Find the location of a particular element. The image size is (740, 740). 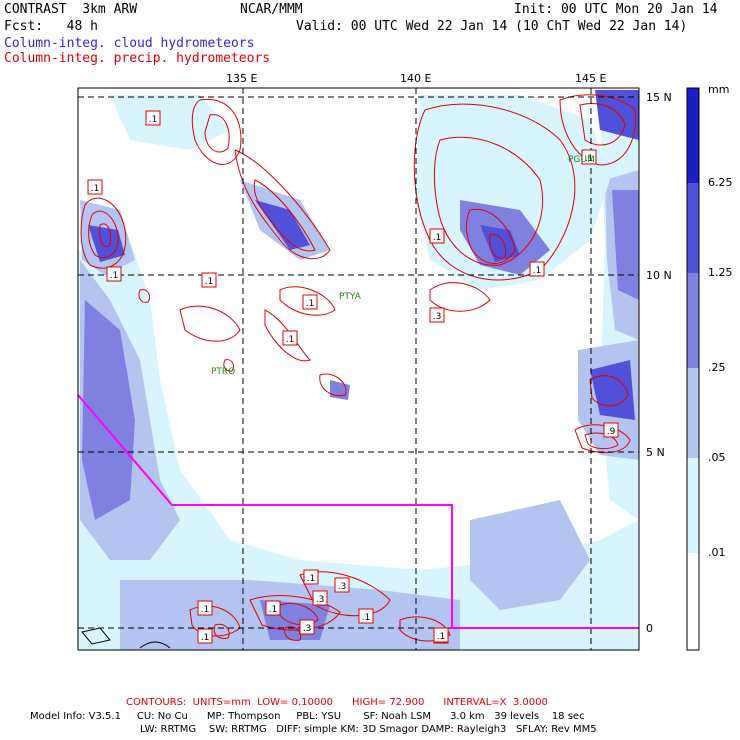

contour-label: .9 is located at coordinates (611, 430).